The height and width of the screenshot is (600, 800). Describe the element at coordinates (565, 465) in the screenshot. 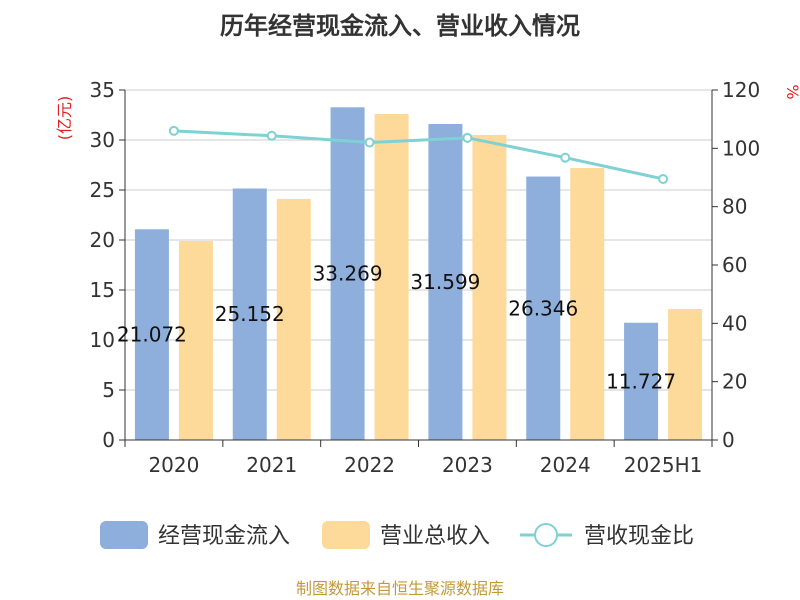

I see `x-tick-label: 2024` at that location.